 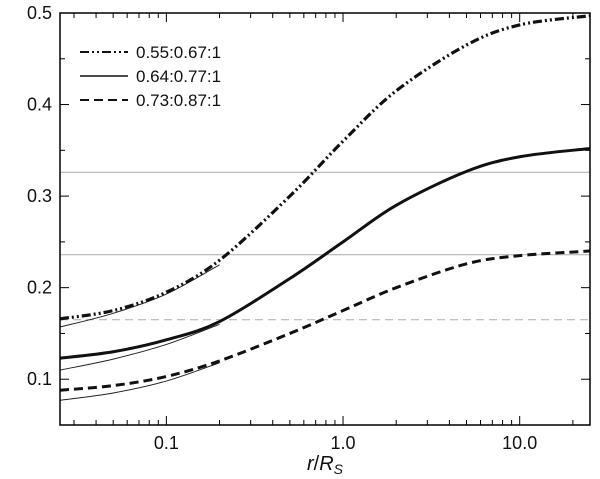 I want to click on x-tick-label: 0.1, so click(x=166, y=443).